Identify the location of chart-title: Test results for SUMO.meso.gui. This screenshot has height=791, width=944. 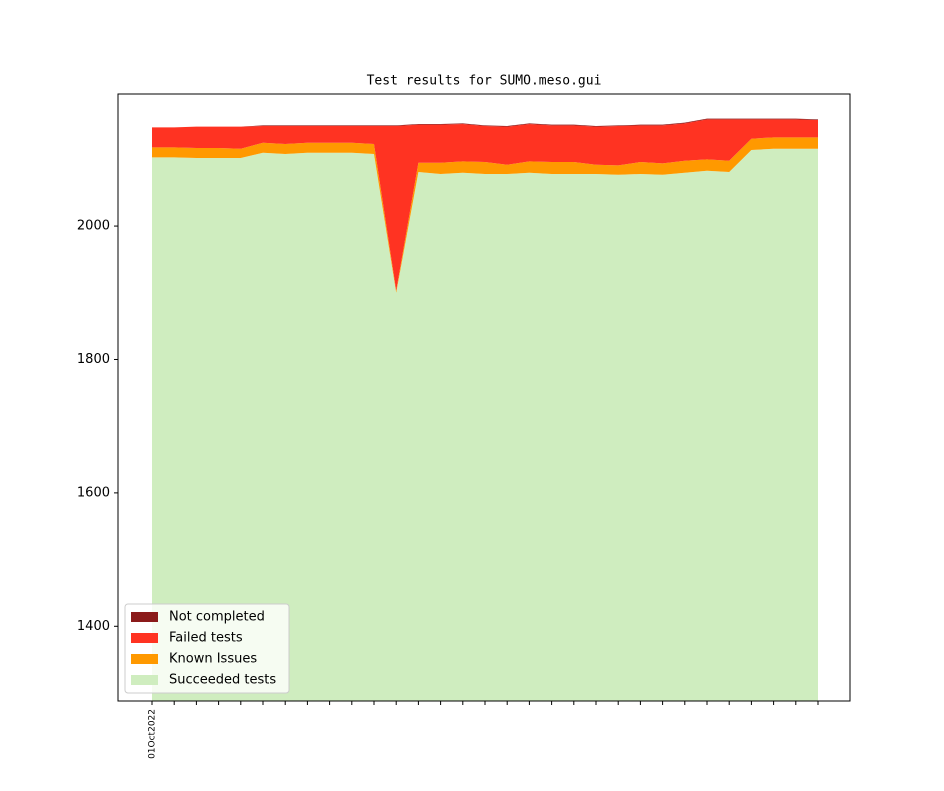
(484, 81).